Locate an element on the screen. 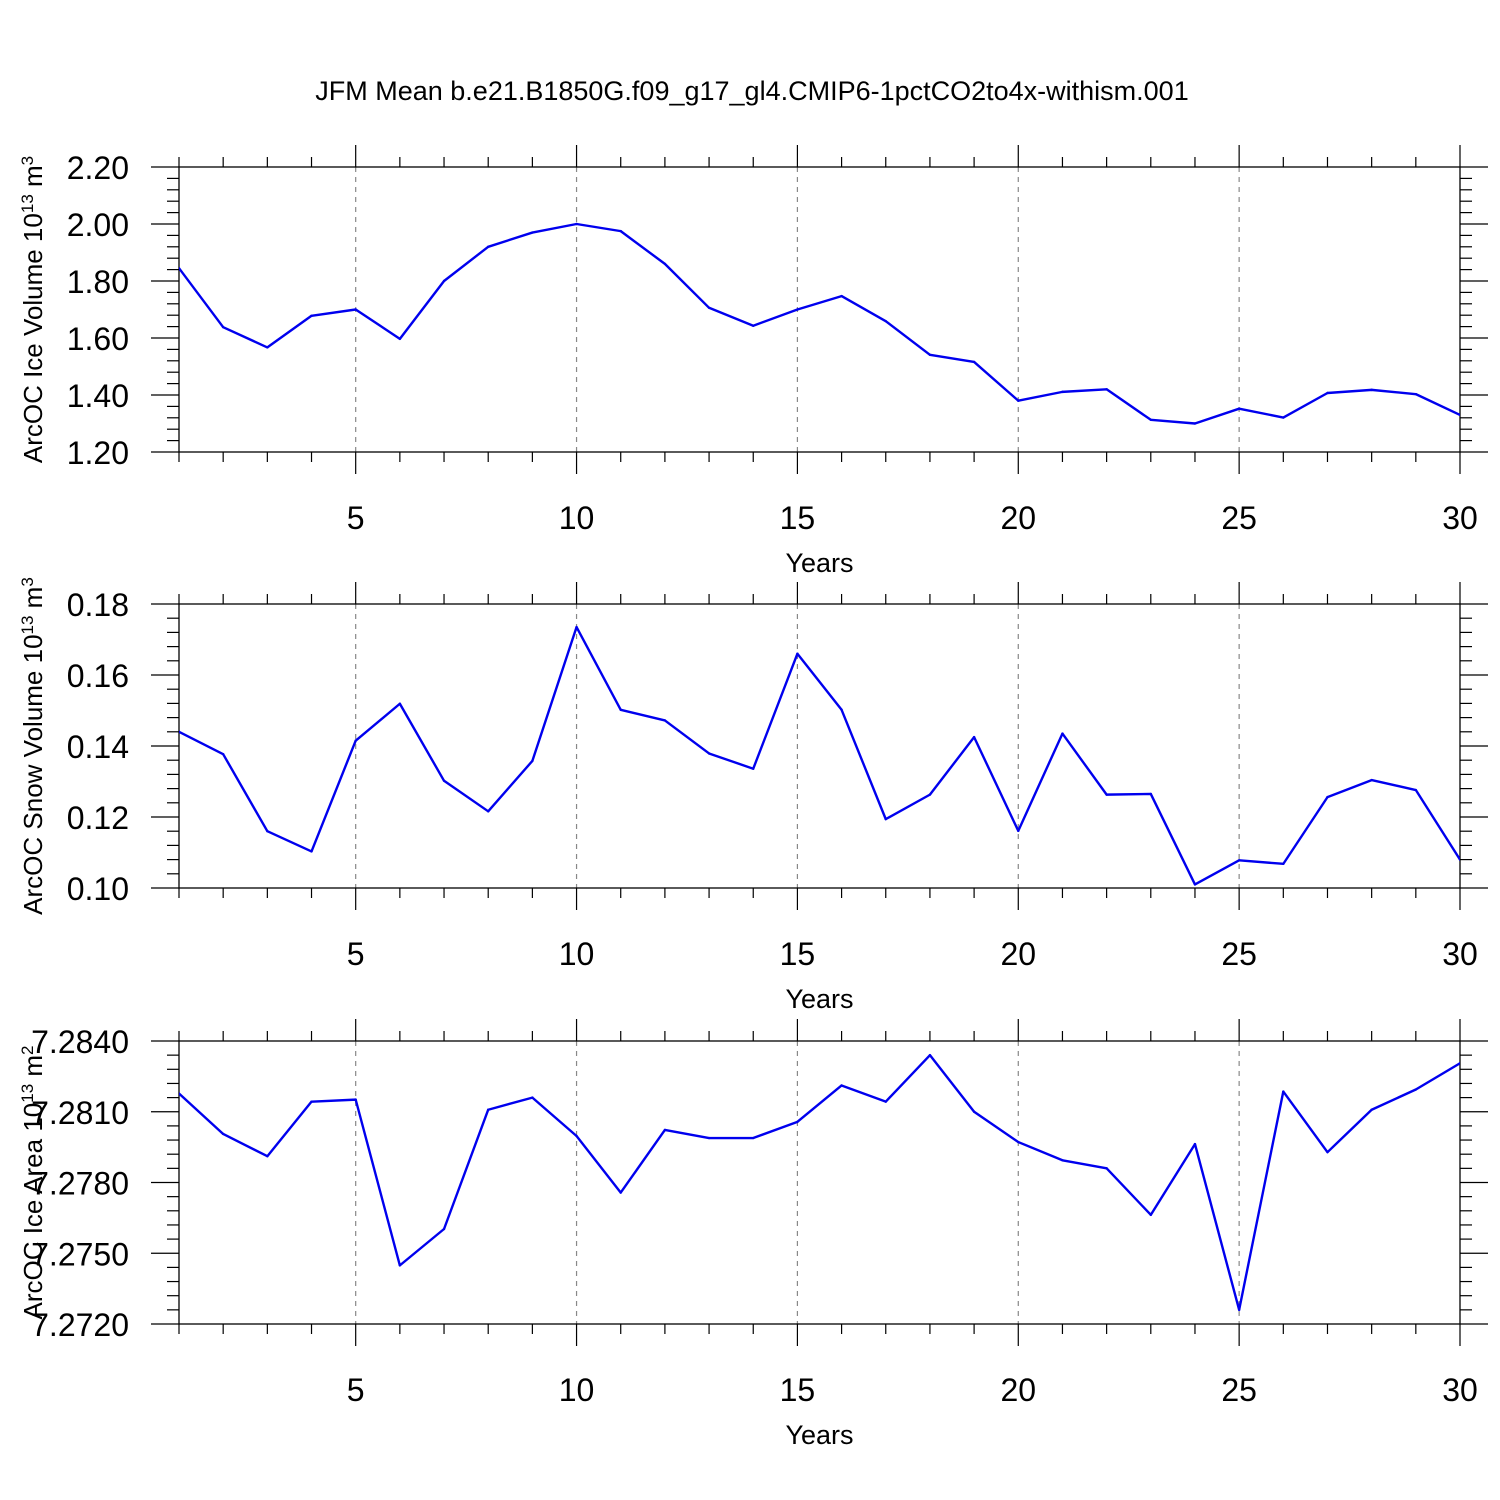 Image resolution: width=1500 pixels, height=1500 pixels. y-tick-label: 1.40 is located at coordinates (98, 396).